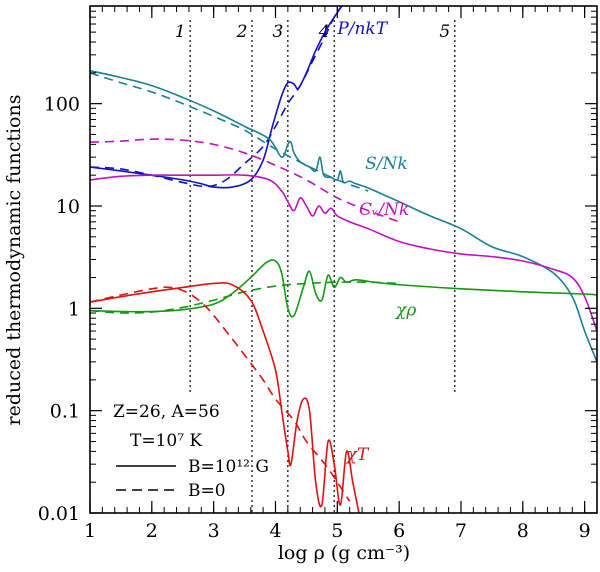  What do you see at coordinates (585, 531) in the screenshot?
I see `x-tick-label: 9` at bounding box center [585, 531].